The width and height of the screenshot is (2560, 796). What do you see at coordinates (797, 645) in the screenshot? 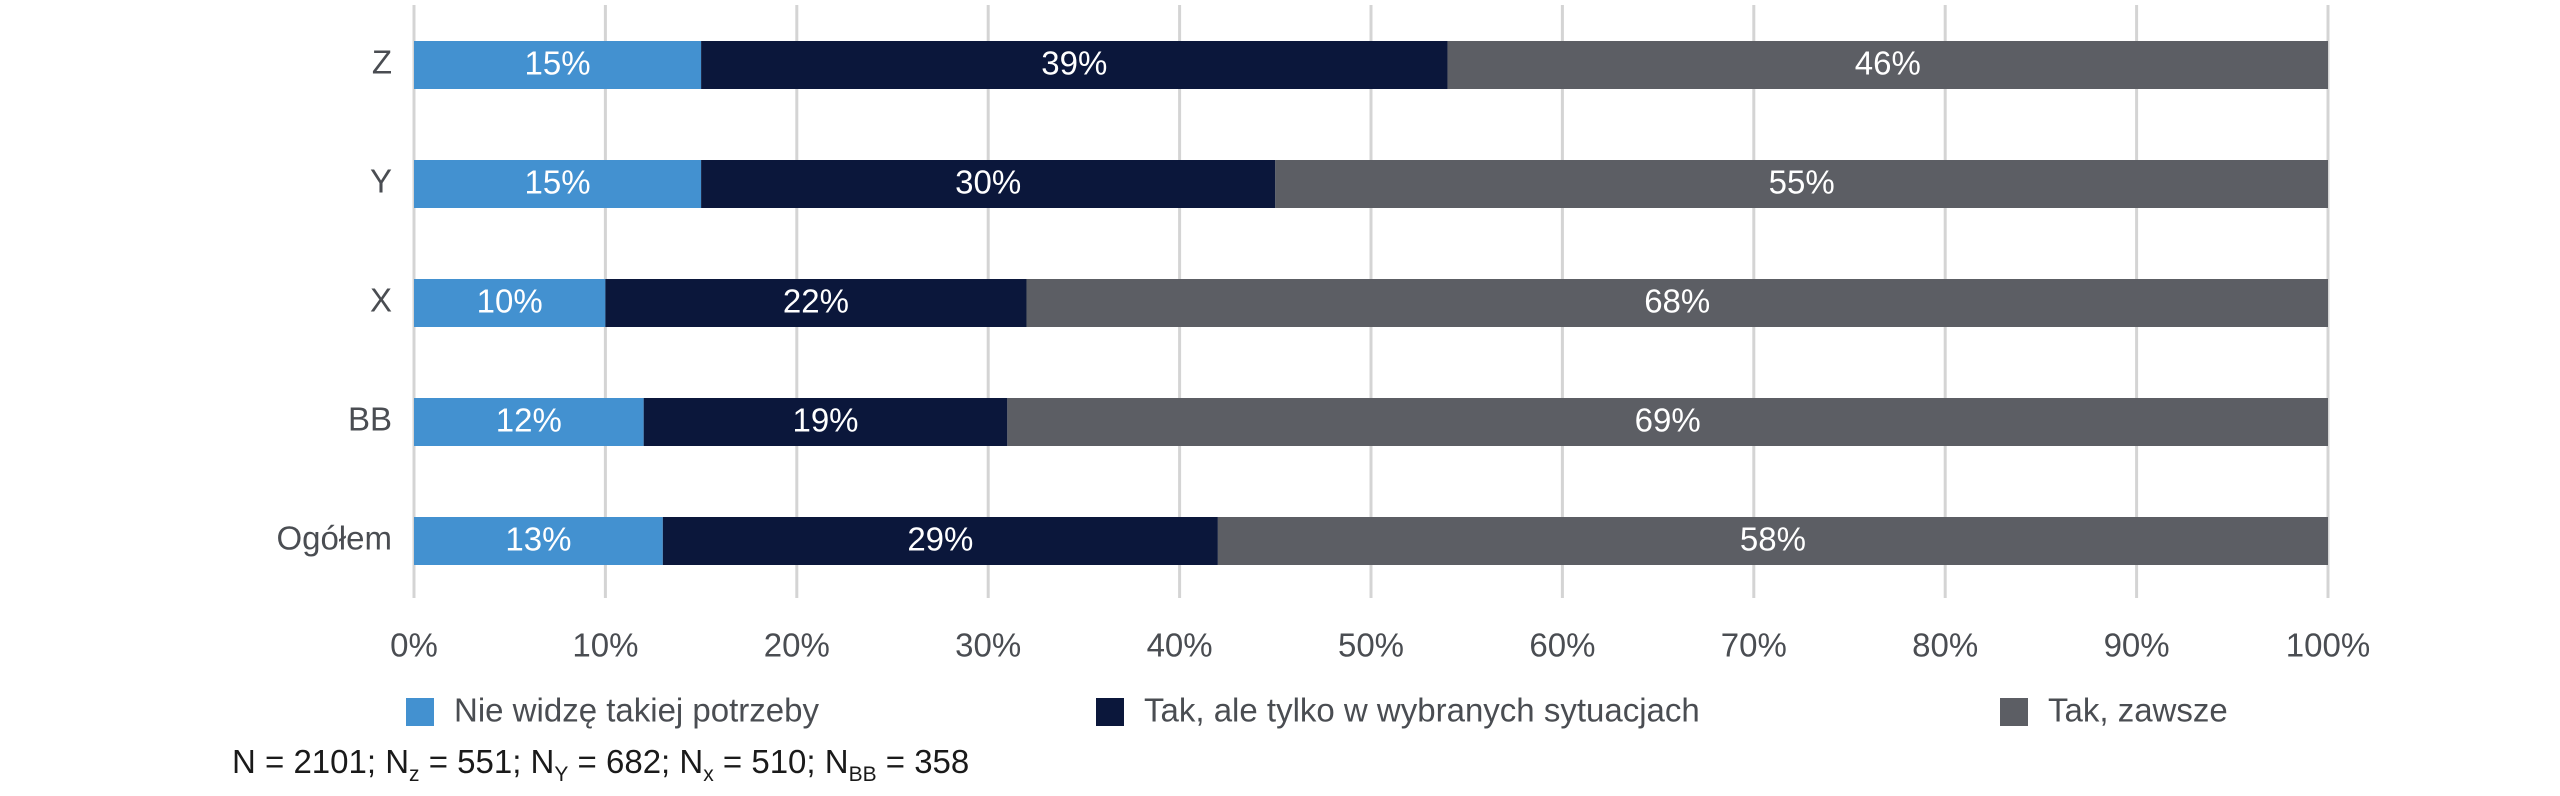
I see `x-tick-label: 20%` at bounding box center [797, 645].